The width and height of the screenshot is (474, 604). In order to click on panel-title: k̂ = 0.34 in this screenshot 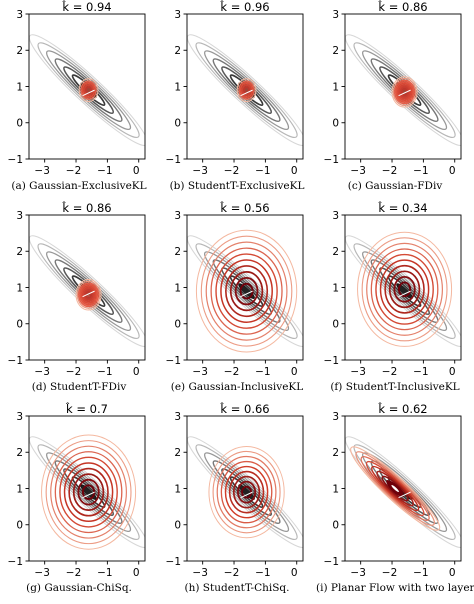, I will do `click(403, 208)`.